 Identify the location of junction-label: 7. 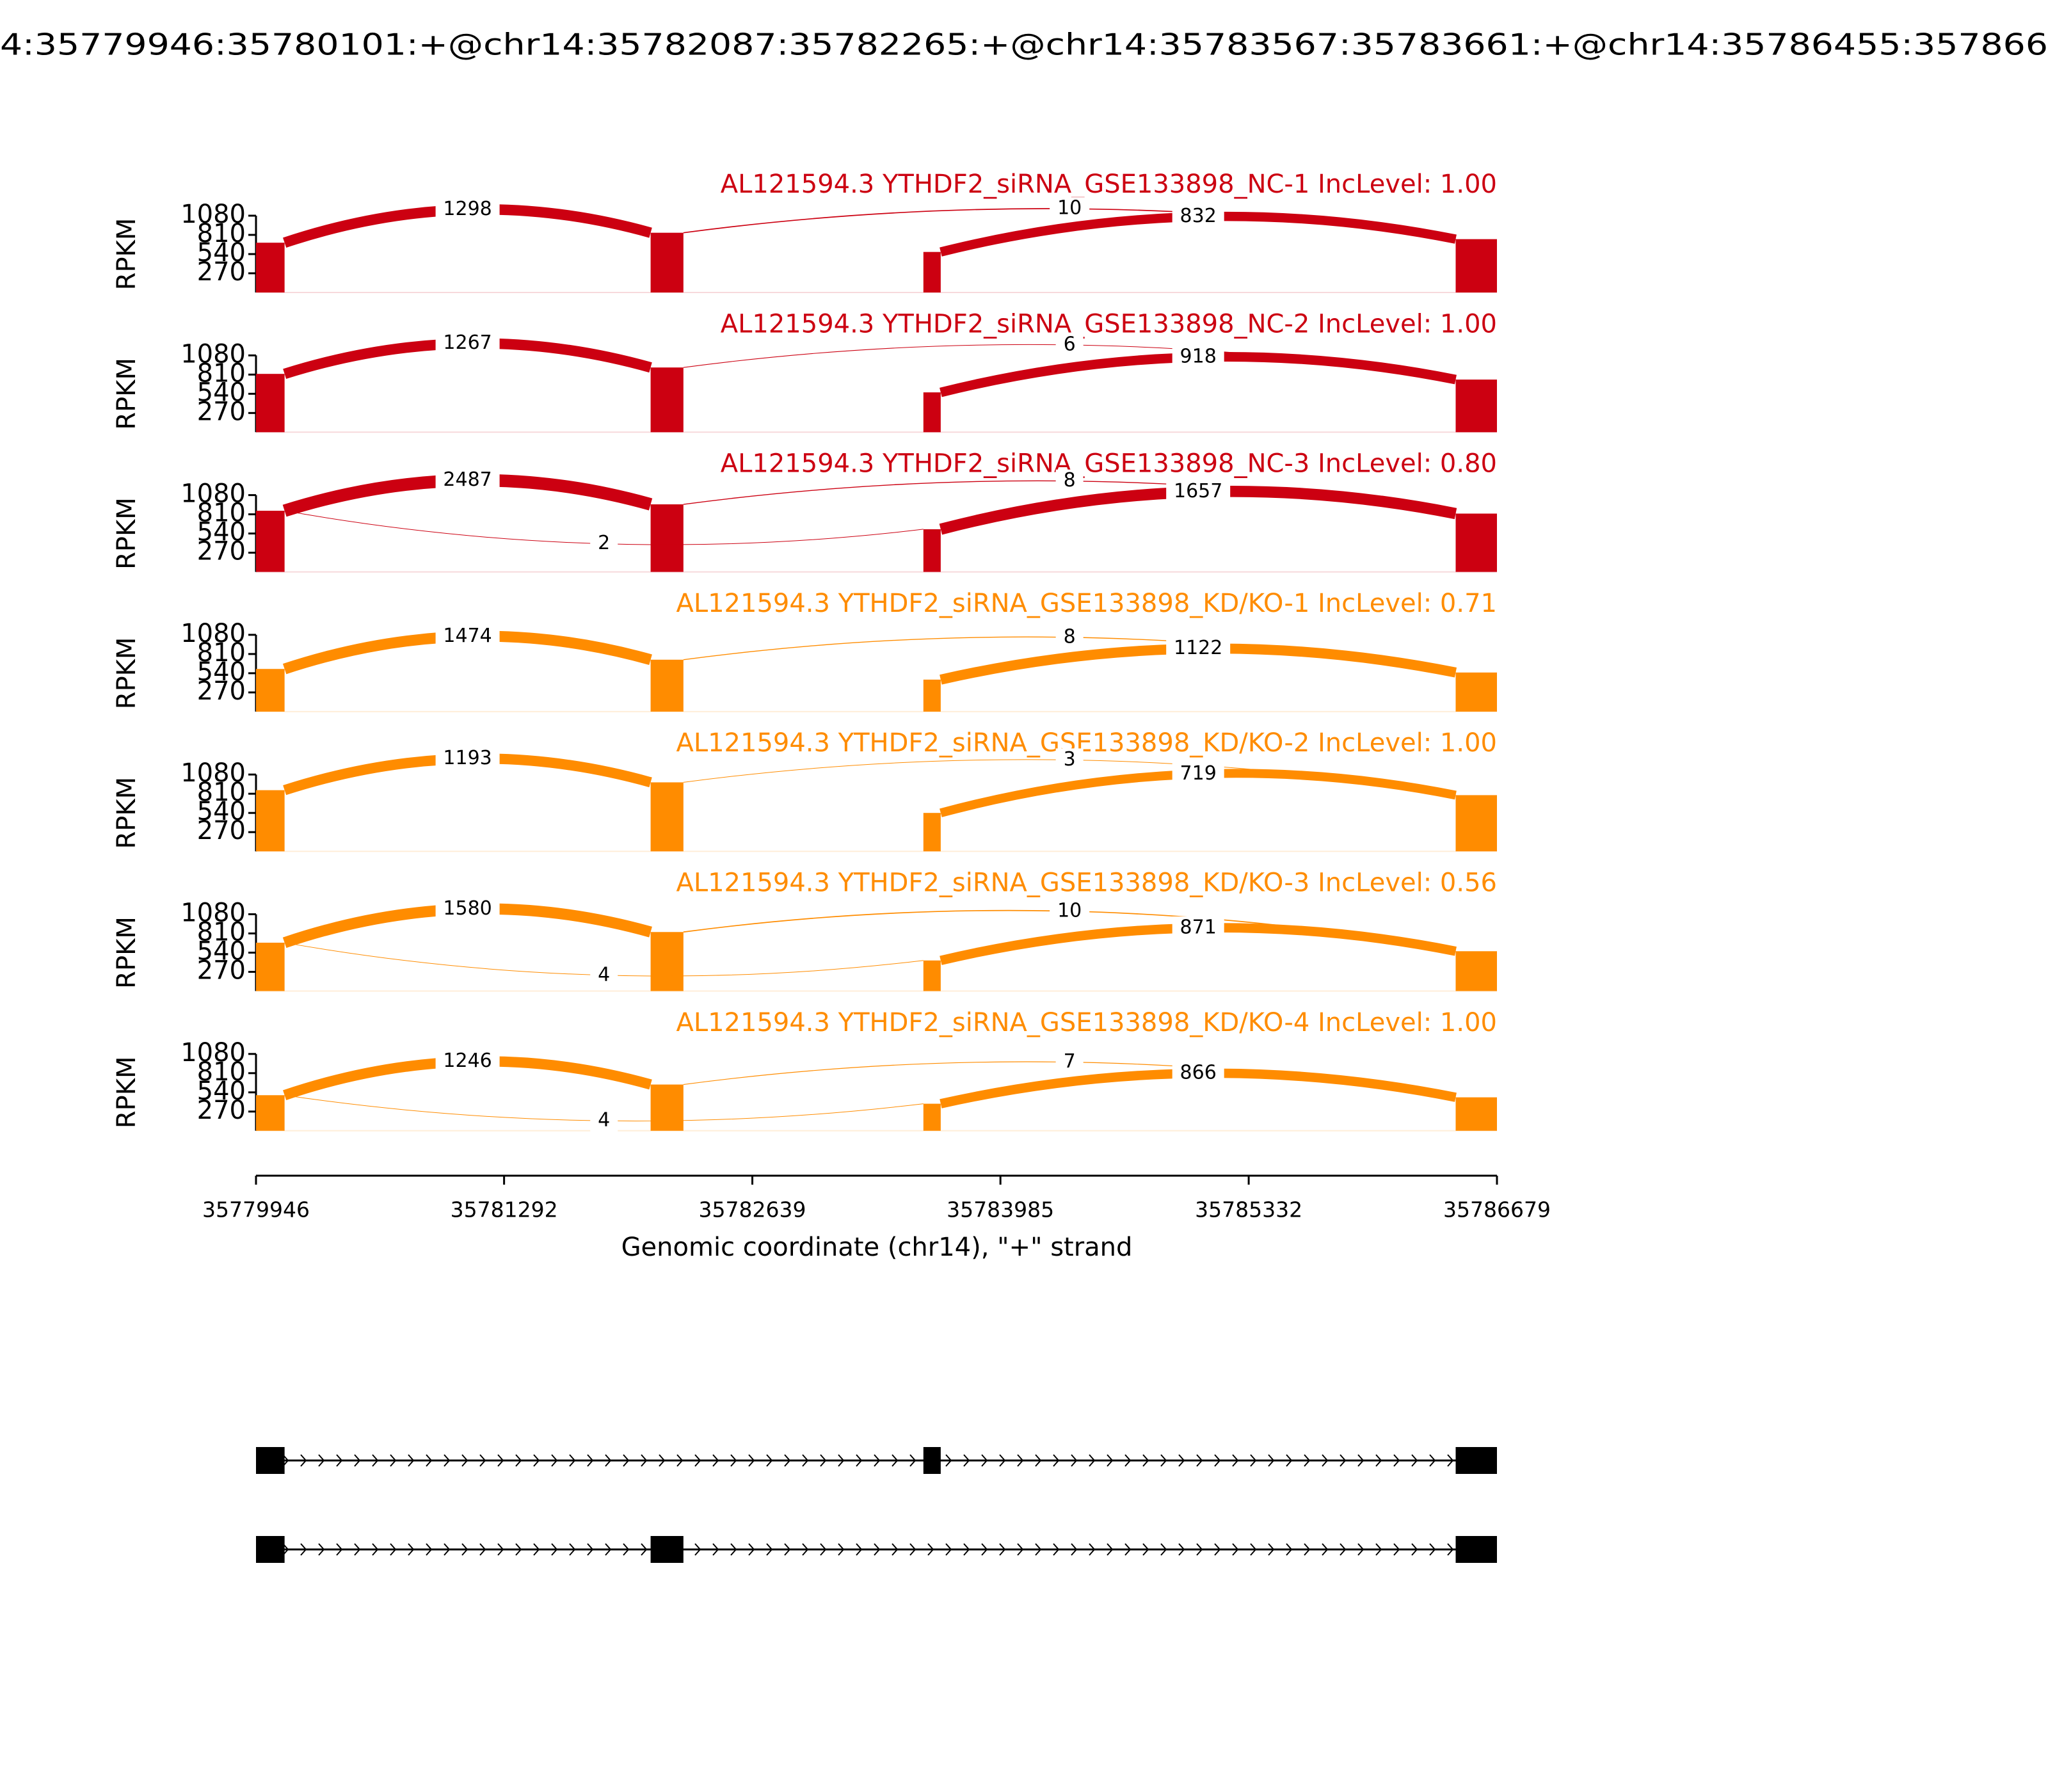
(1070, 1061).